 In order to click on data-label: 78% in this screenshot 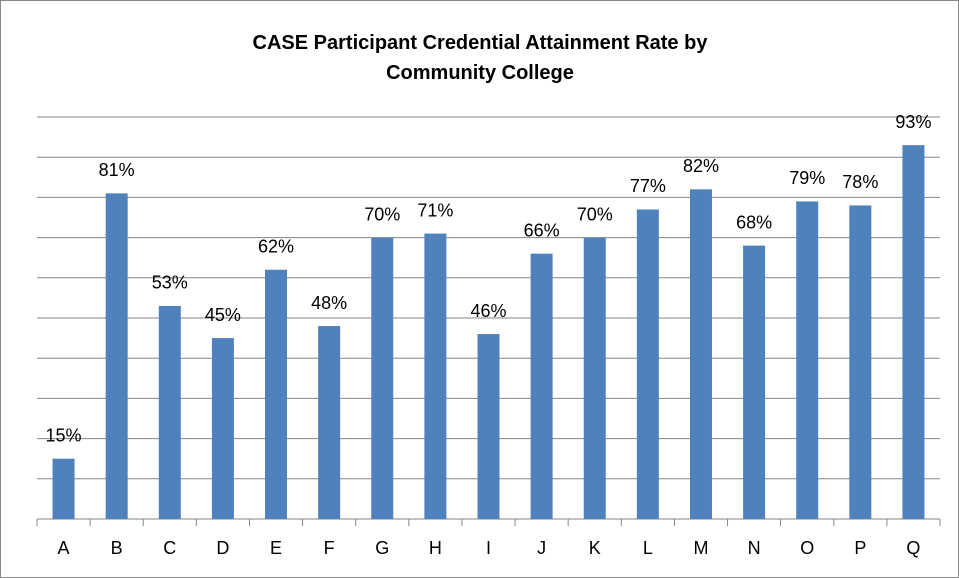, I will do `click(860, 182)`.